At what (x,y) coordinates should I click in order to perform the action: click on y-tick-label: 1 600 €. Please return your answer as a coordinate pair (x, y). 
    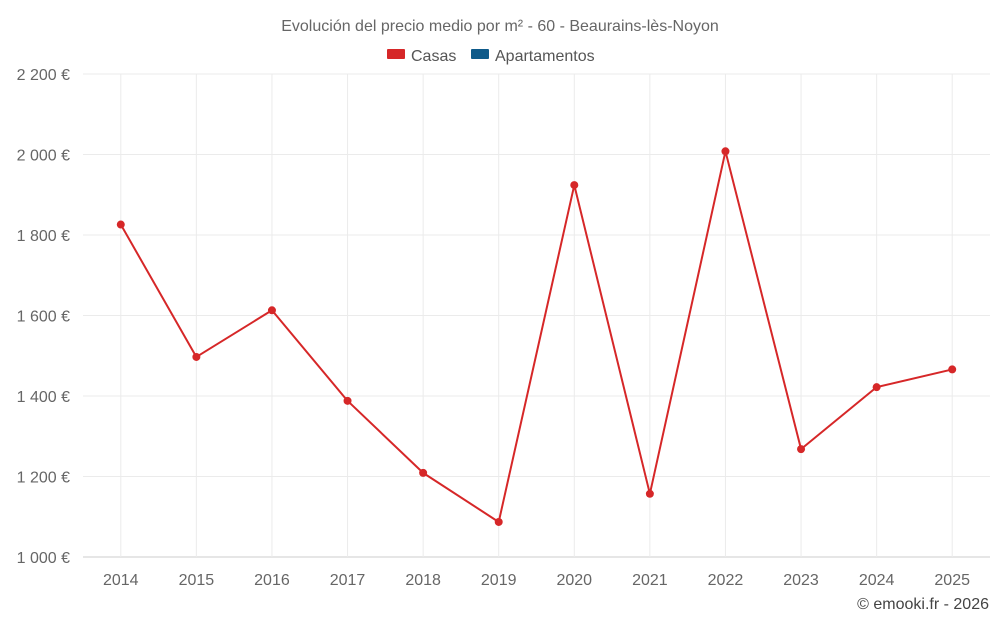
    Looking at the image, I should click on (43, 317).